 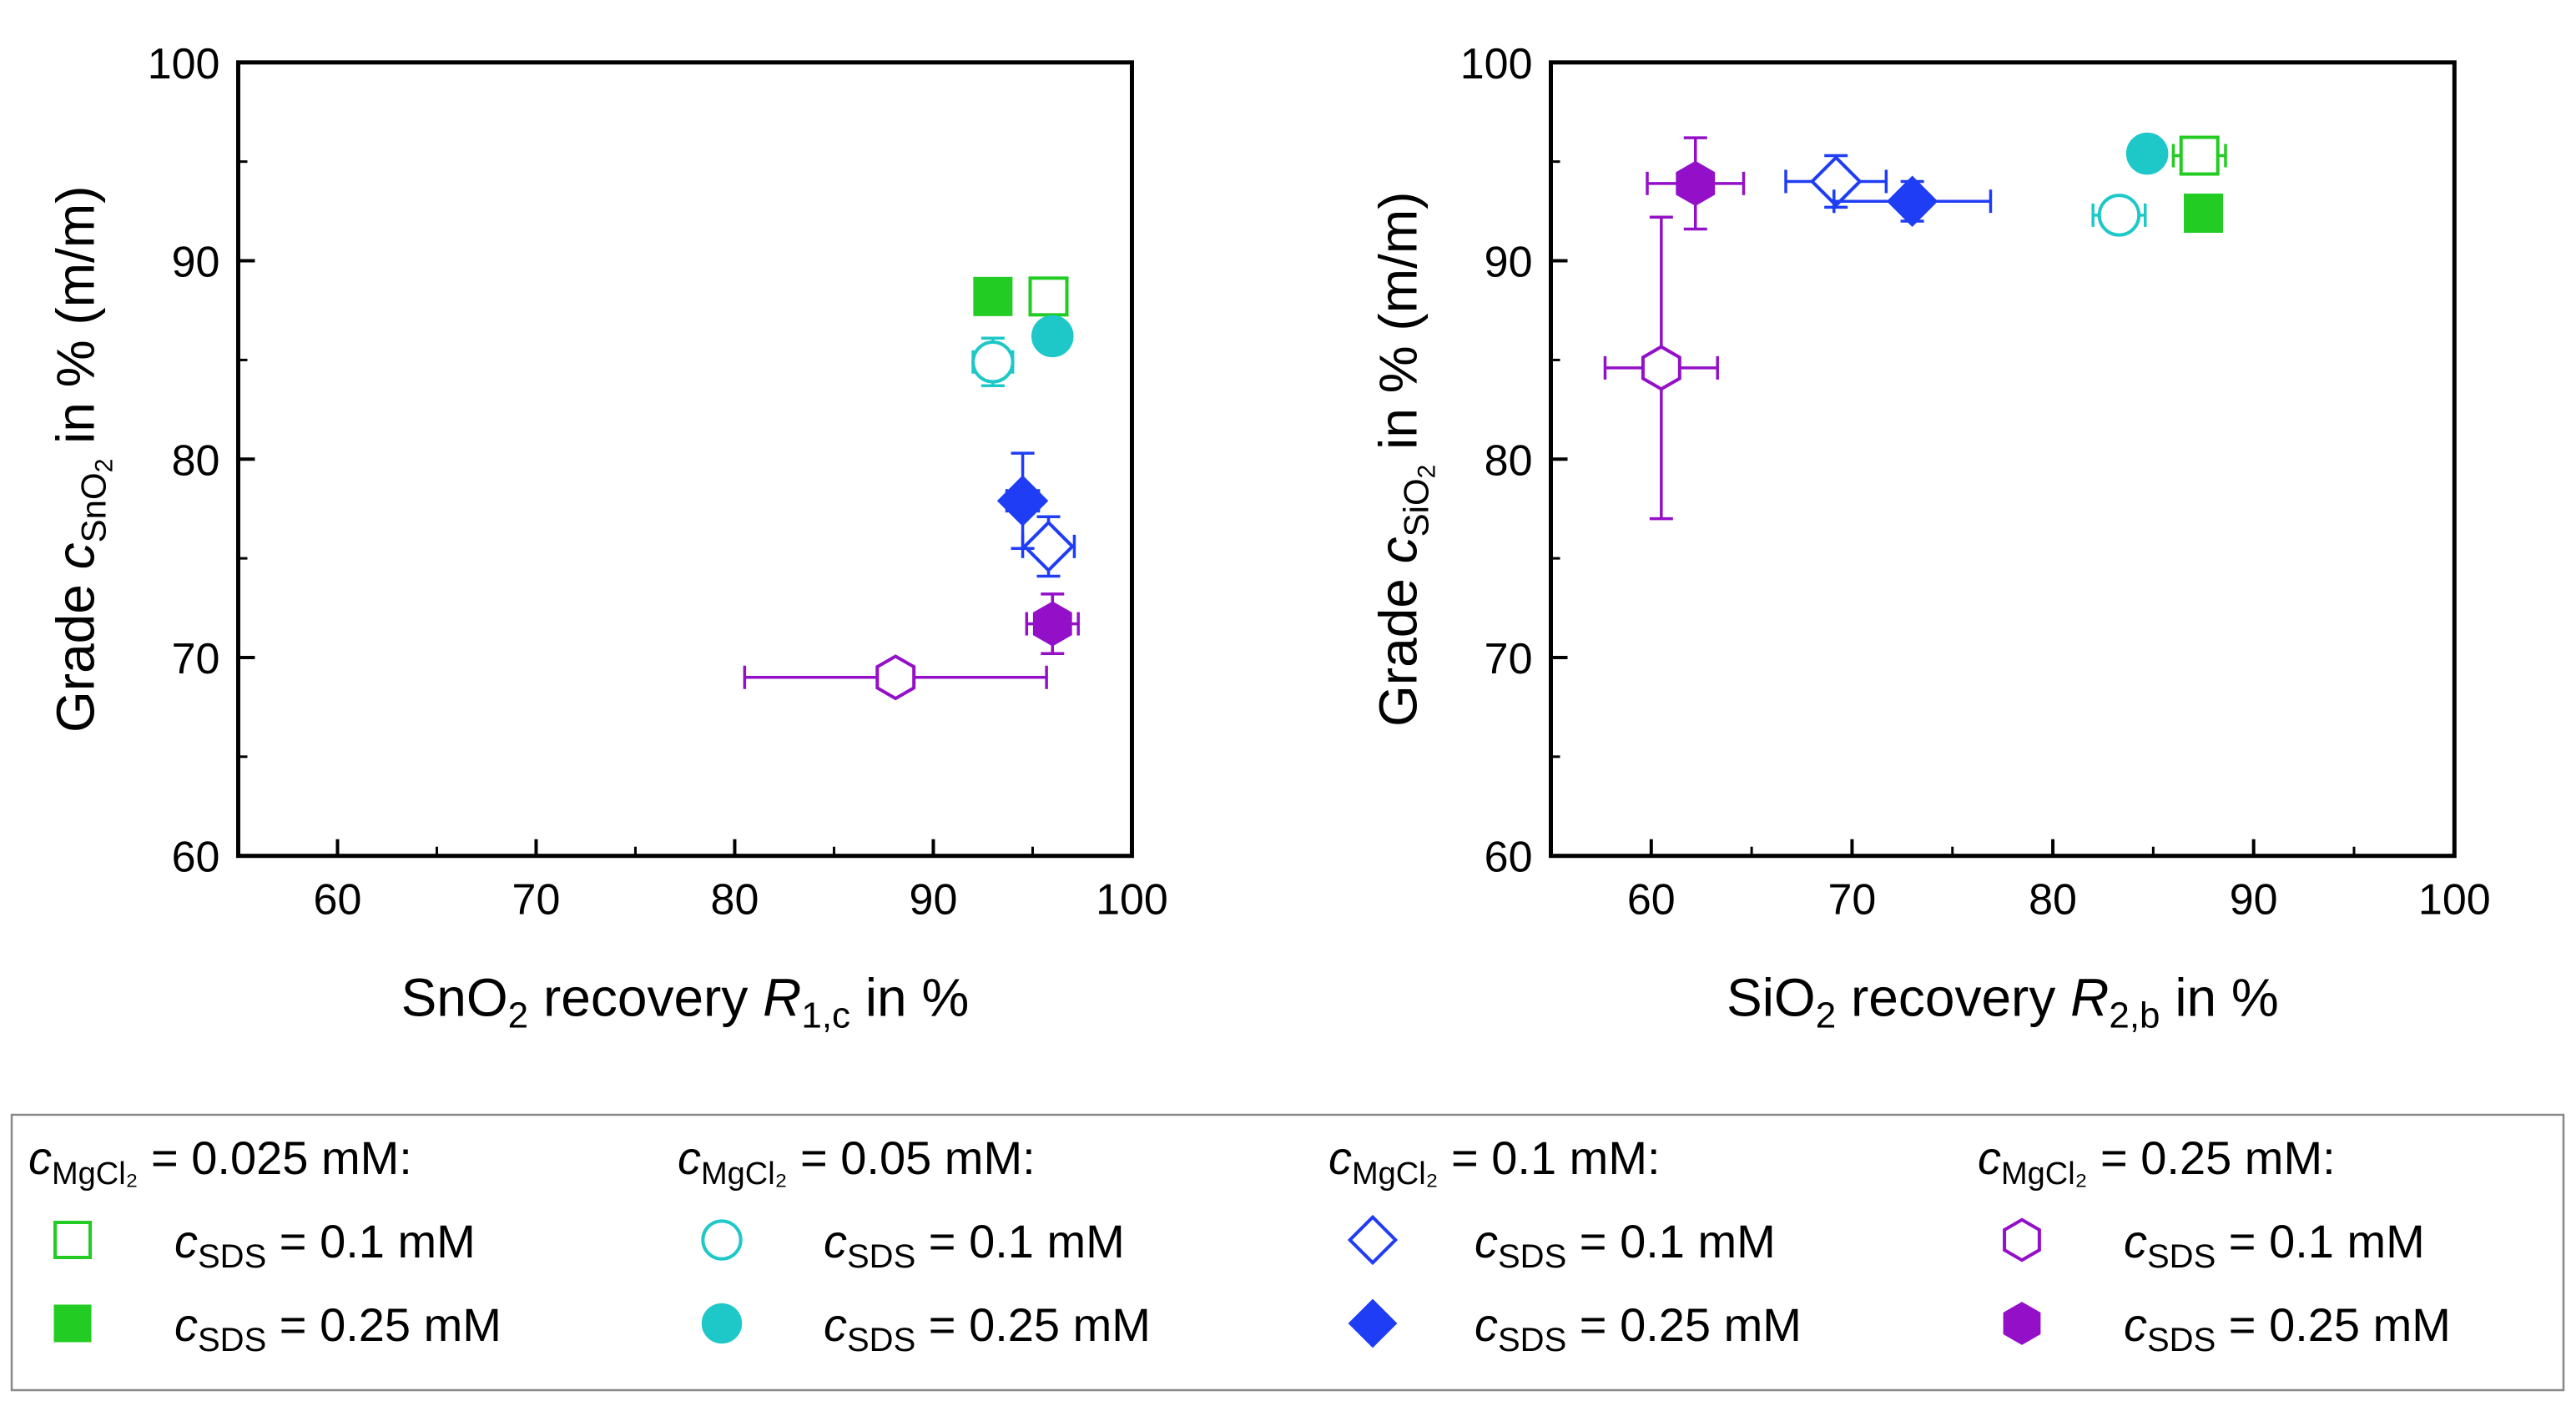 I want to click on legend-marker-circle-open, so click(x=722, y=1240).